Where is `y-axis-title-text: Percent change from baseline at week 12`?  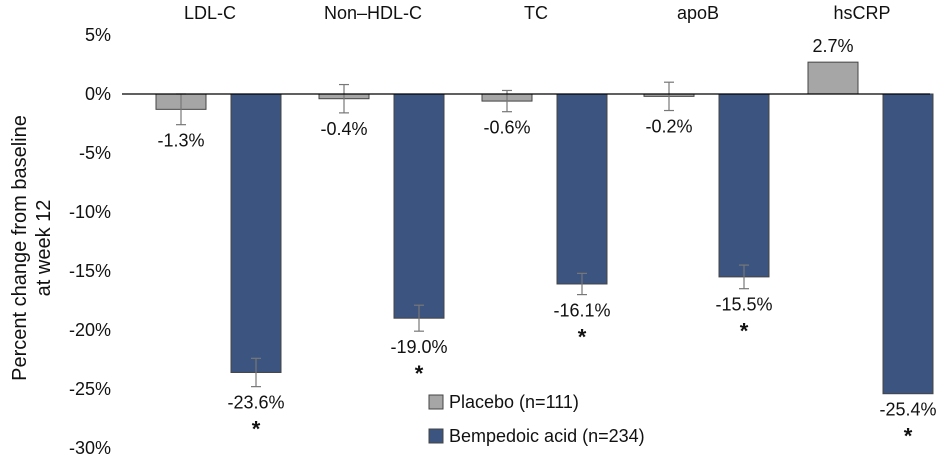 y-axis-title-text: Percent change from baseline at week 12 is located at coordinates (32, 248).